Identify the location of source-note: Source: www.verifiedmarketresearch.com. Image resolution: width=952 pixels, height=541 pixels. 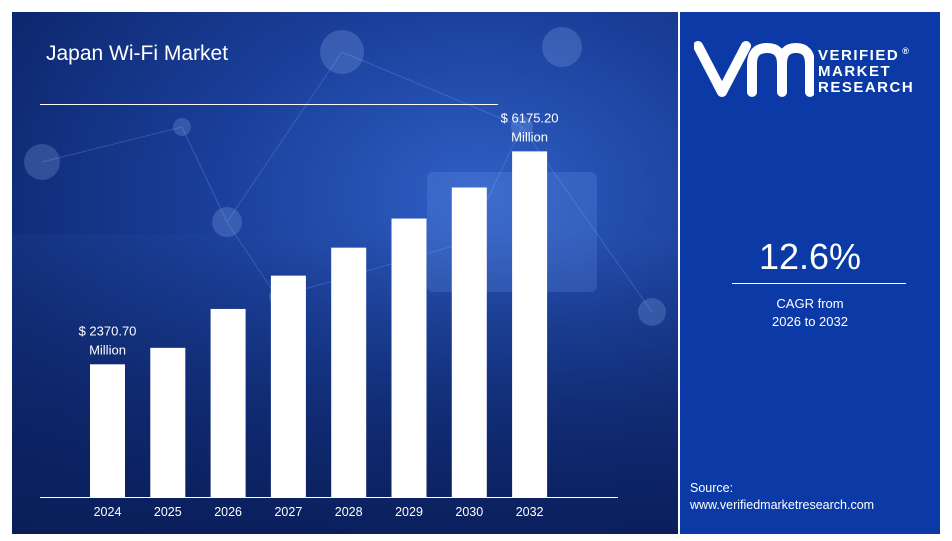
(782, 497).